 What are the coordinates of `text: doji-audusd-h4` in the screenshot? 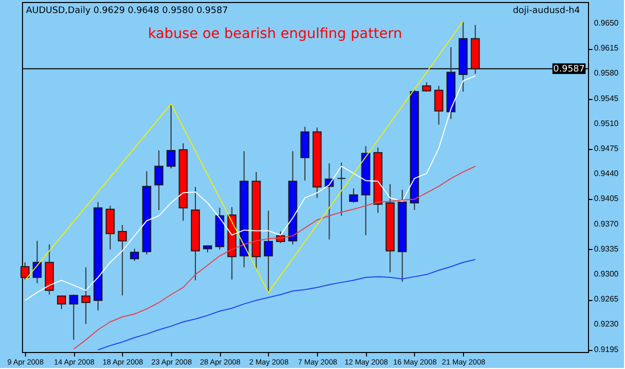 It's located at (546, 11).